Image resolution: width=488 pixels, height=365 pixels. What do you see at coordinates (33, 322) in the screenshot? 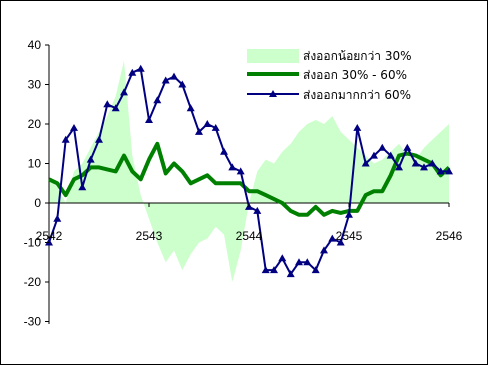
I see `y-tick-label: -30` at bounding box center [33, 322].